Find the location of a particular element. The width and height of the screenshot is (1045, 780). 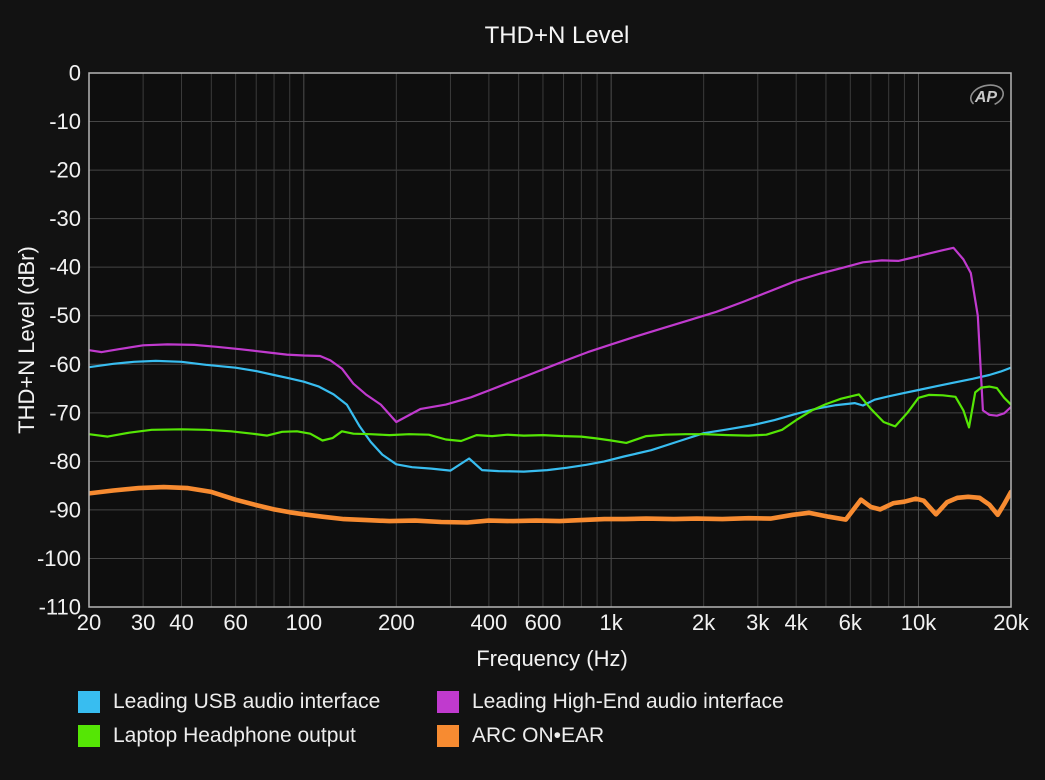

ap-logo: AP is located at coordinates (987, 96).